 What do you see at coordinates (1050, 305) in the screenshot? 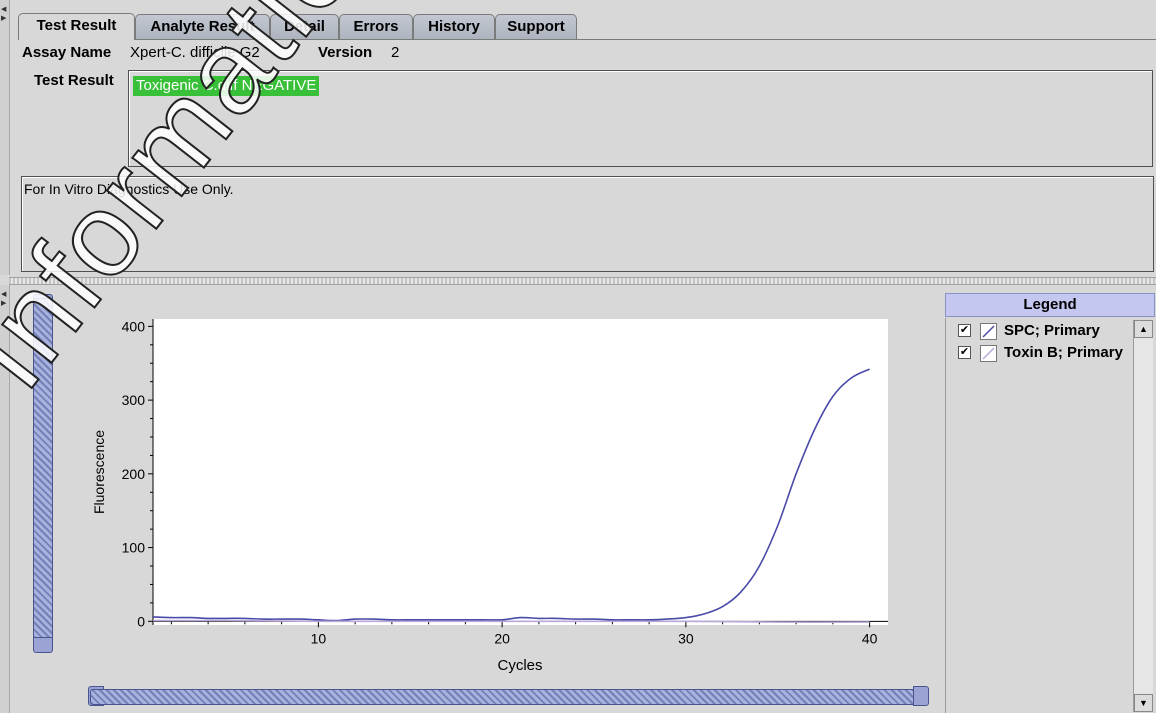
I see `legend-title: Legend` at bounding box center [1050, 305].